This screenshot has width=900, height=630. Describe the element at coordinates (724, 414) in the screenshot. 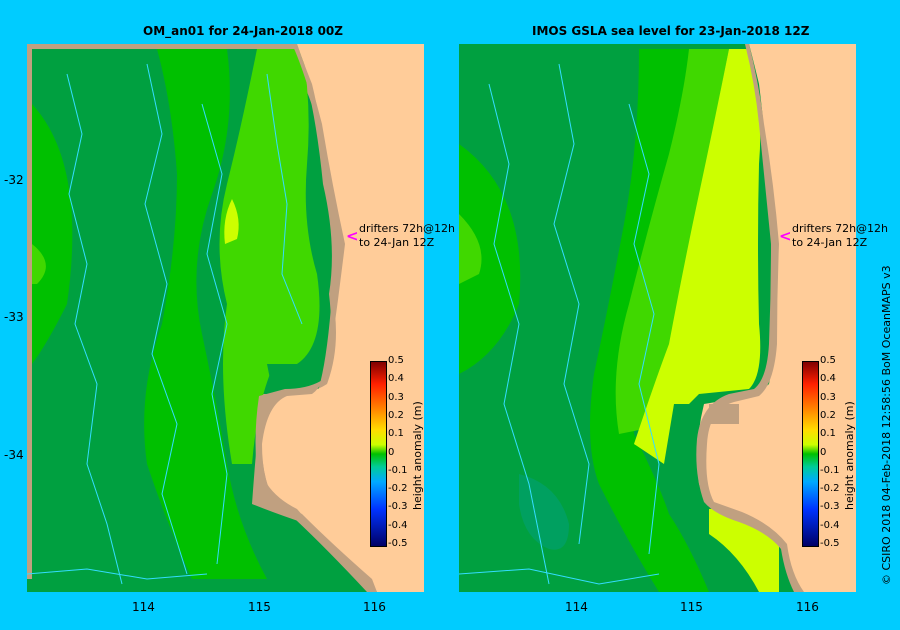

I see `shelf-notch` at that location.